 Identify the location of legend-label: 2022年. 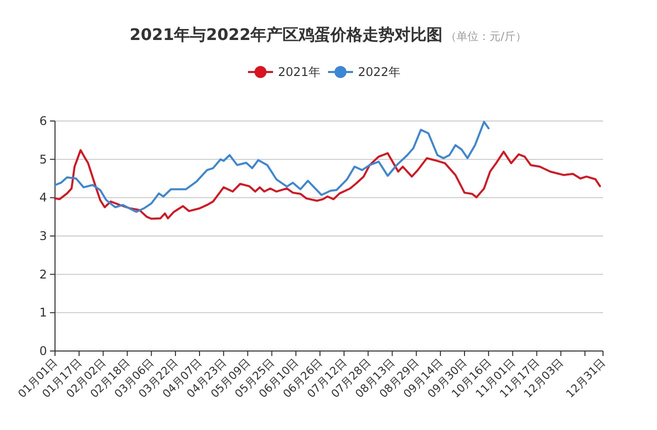
(379, 72).